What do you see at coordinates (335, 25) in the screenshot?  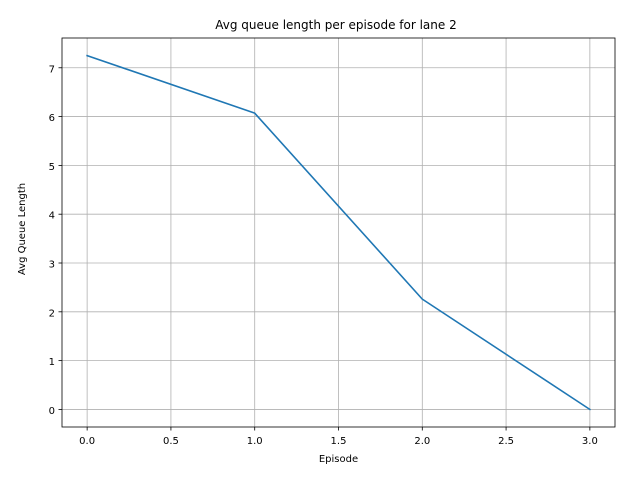 I see `chart-title: Avg queue length per episode for lane 2` at bounding box center [335, 25].